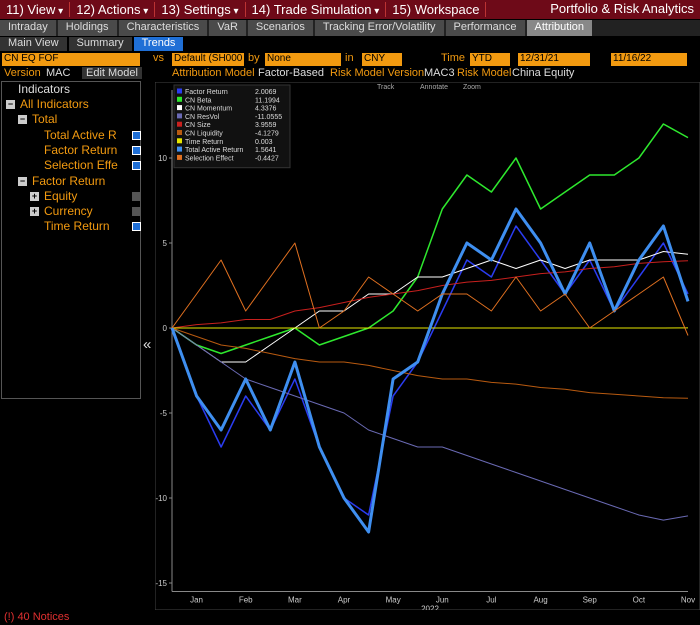 The image size is (700, 625). I want to click on tab: Attribution, so click(559, 28).